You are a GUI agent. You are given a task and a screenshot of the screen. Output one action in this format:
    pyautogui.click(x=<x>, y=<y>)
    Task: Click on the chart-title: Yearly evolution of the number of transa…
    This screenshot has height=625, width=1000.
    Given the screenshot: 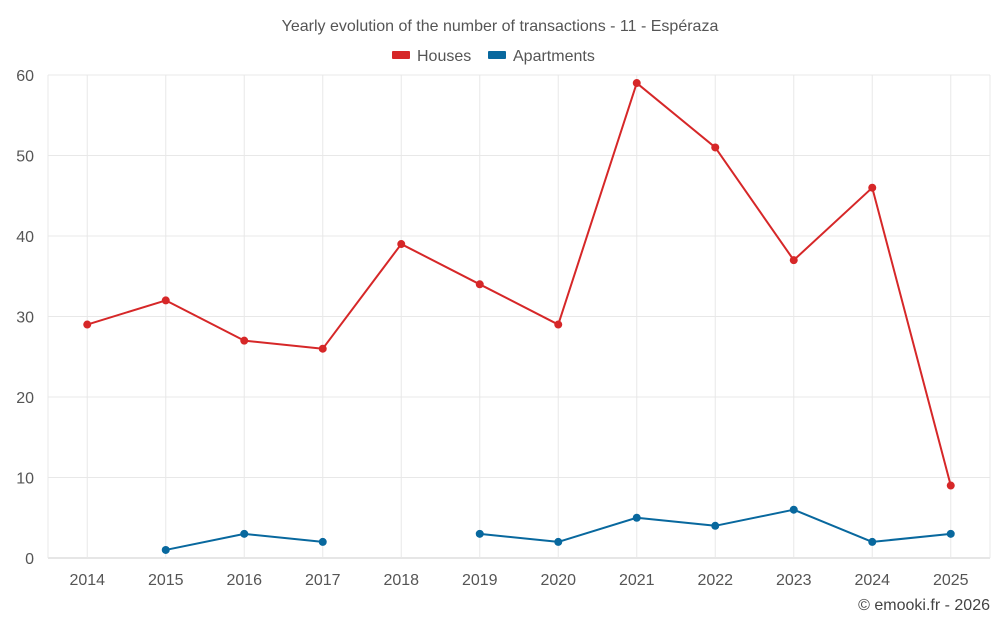 What is the action you would take?
    pyautogui.click(x=500, y=26)
    